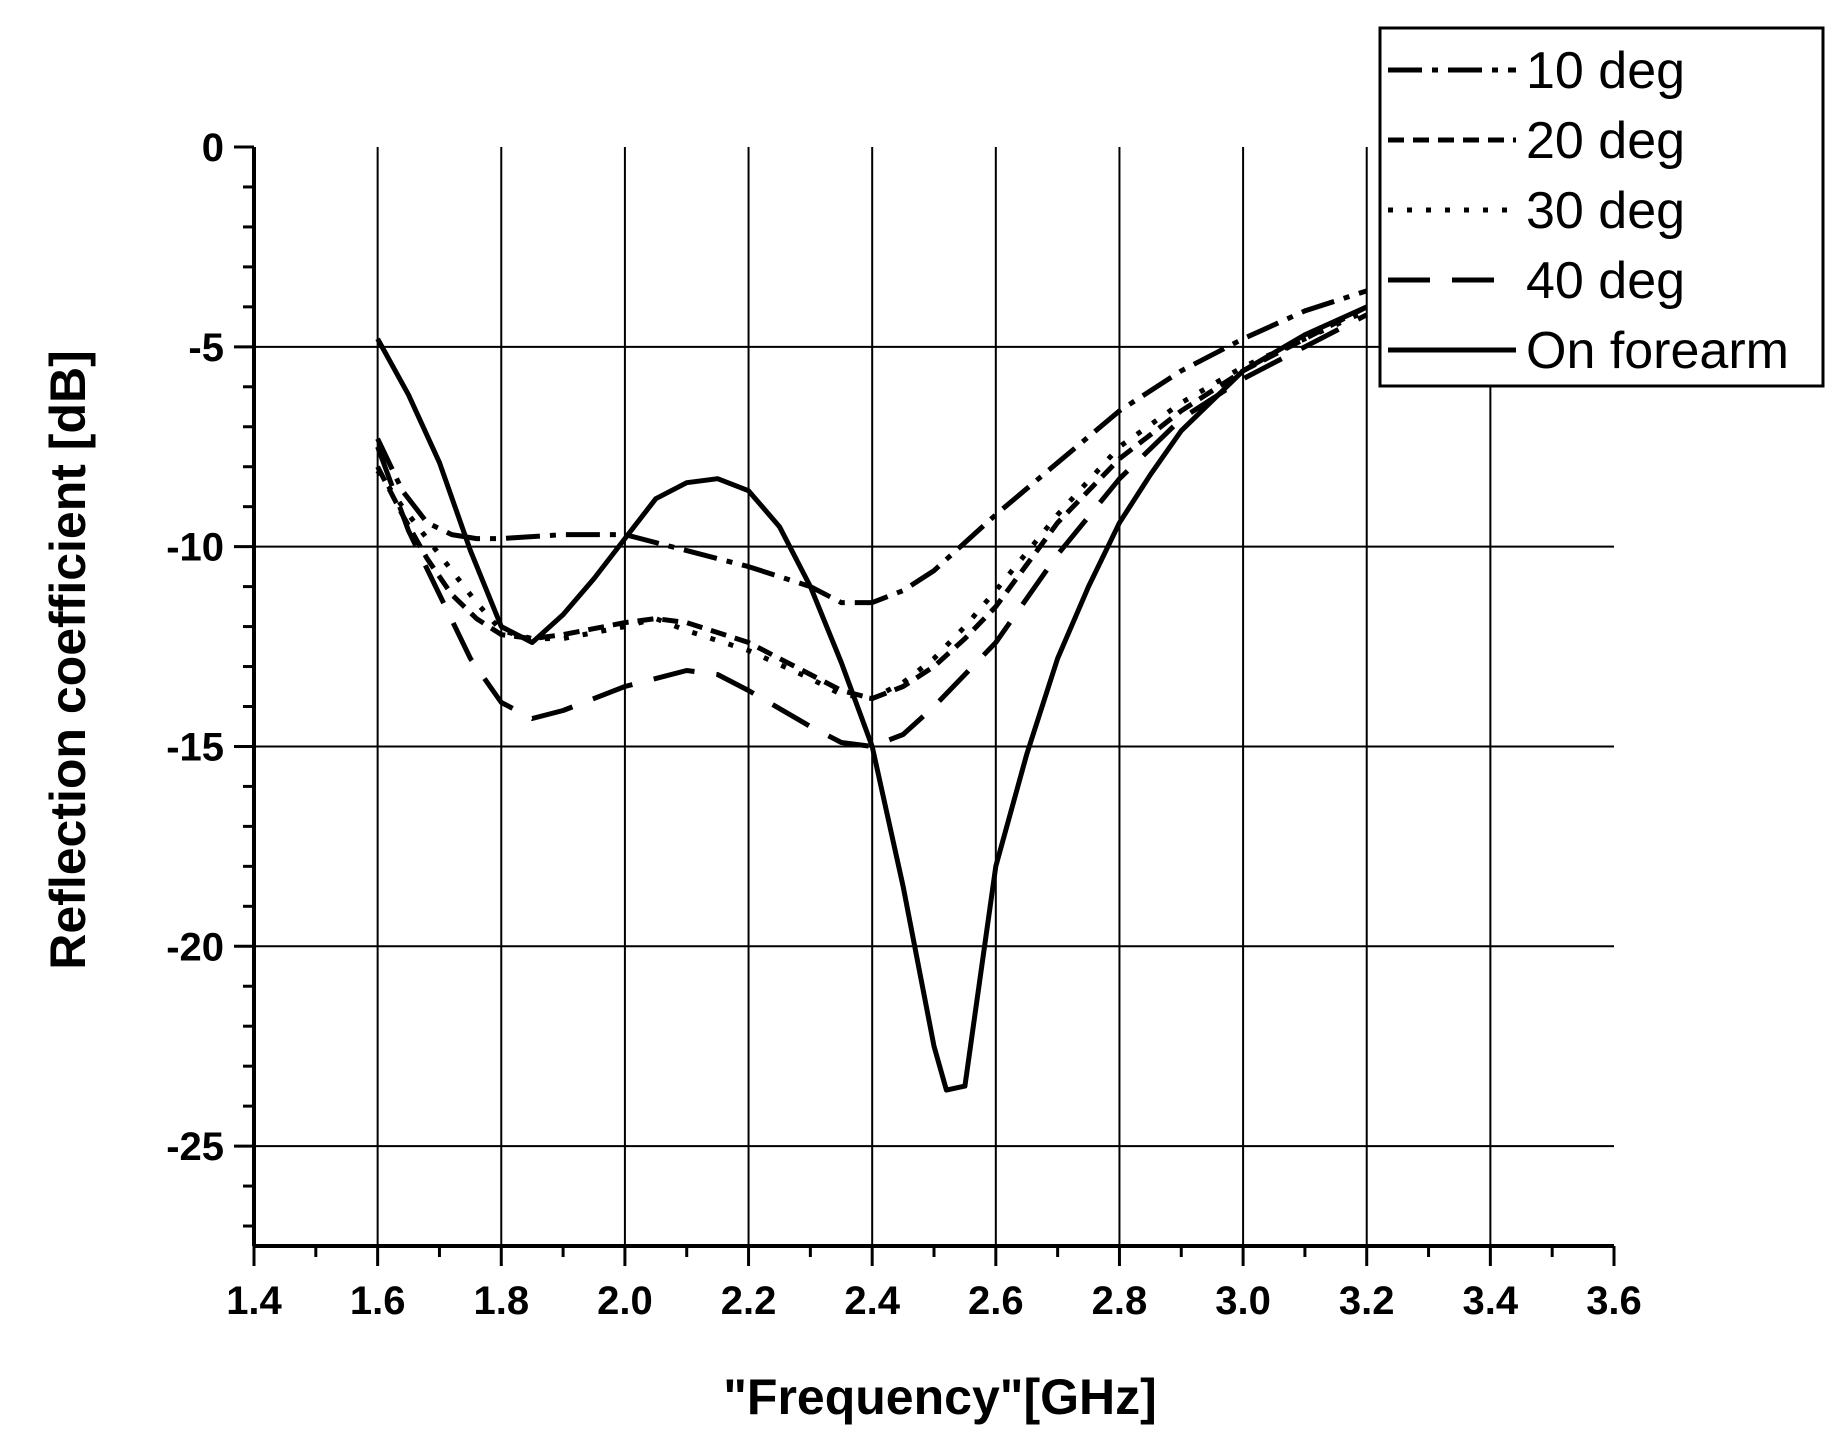 This screenshot has height=1444, width=1848. I want to click on series-line-20-deg, so click(871, 502).